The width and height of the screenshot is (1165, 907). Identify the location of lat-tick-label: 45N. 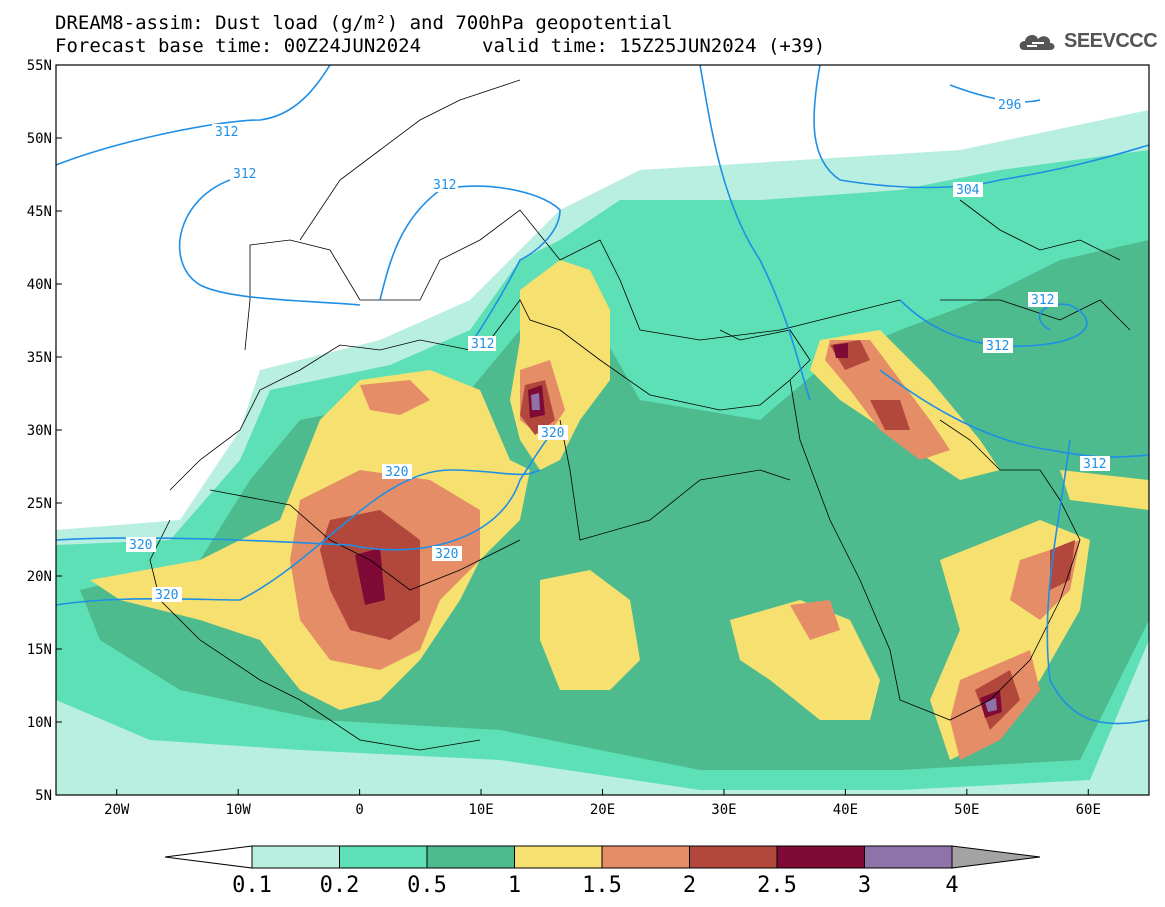
(39, 212).